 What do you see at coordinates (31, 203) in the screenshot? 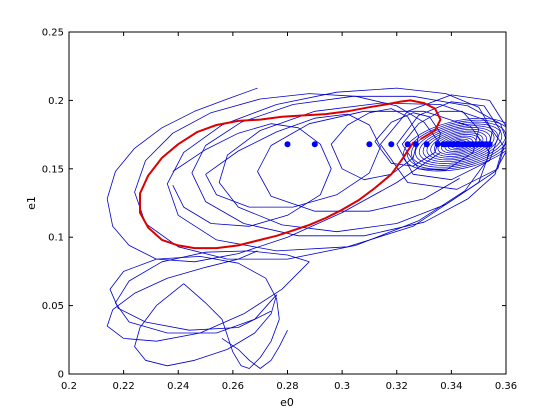
I see `y-axis-label: e1` at bounding box center [31, 203].